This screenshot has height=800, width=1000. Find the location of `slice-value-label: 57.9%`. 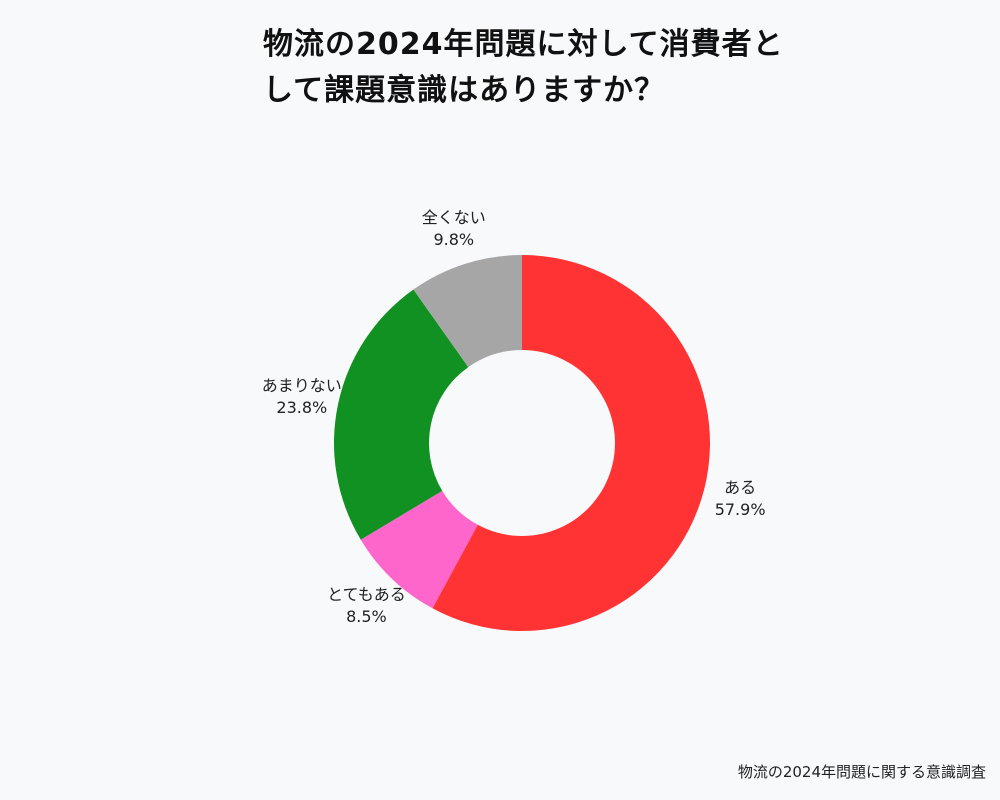

slice-value-label: 57.9% is located at coordinates (740, 509).